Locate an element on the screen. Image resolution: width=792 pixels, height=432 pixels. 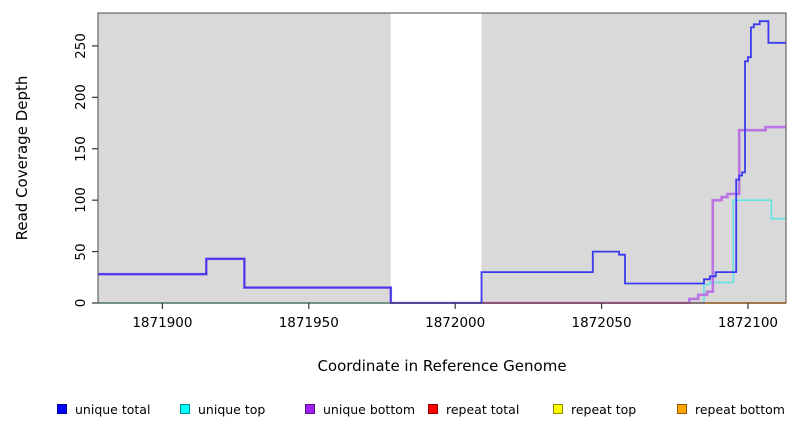
legend-label: unique top is located at coordinates (232, 409).